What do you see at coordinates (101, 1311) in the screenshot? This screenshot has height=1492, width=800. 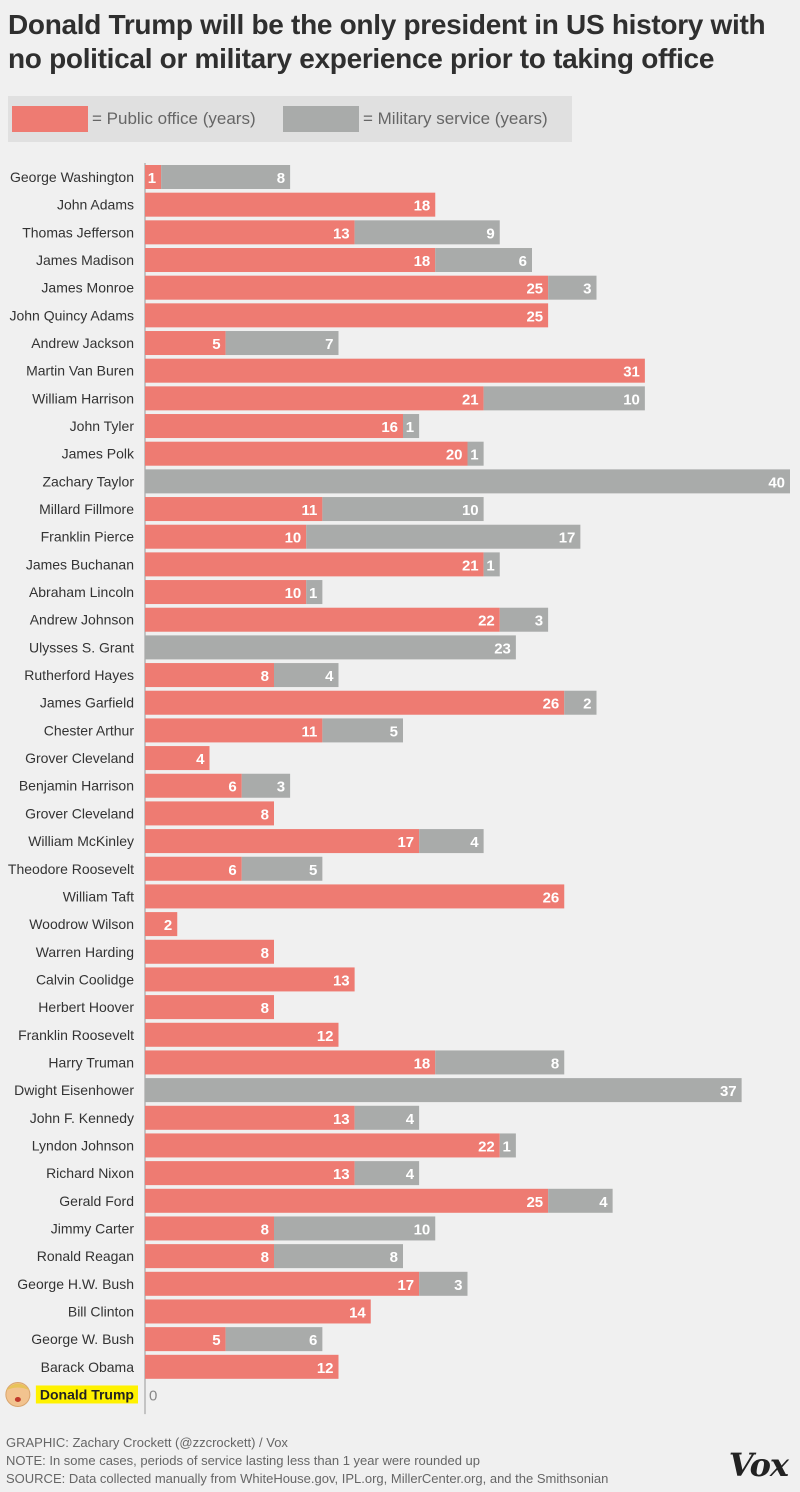 I see `category-label: Bill Clinton` at bounding box center [101, 1311].